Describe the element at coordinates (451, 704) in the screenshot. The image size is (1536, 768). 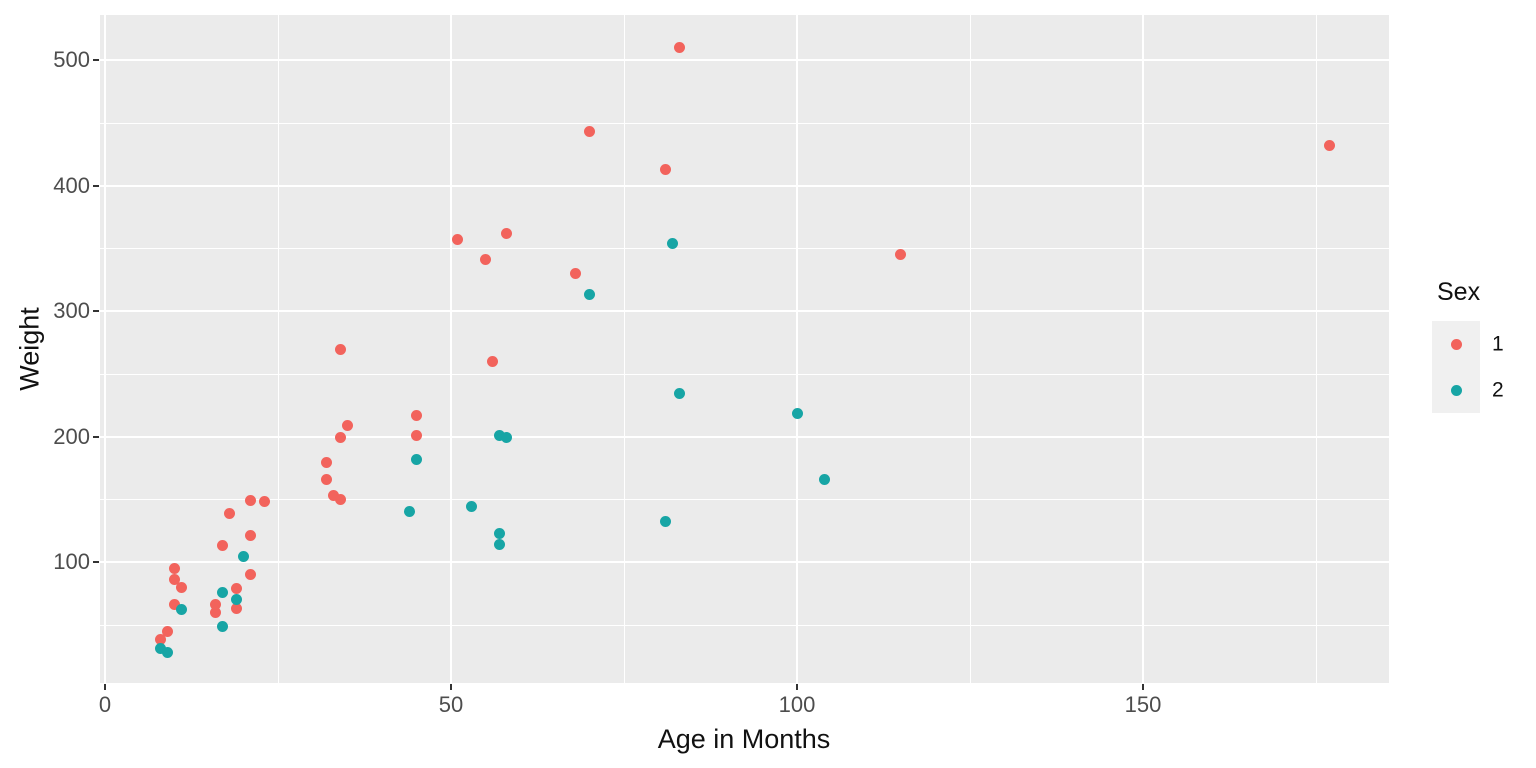
I see `x-tick-label: 50` at that location.